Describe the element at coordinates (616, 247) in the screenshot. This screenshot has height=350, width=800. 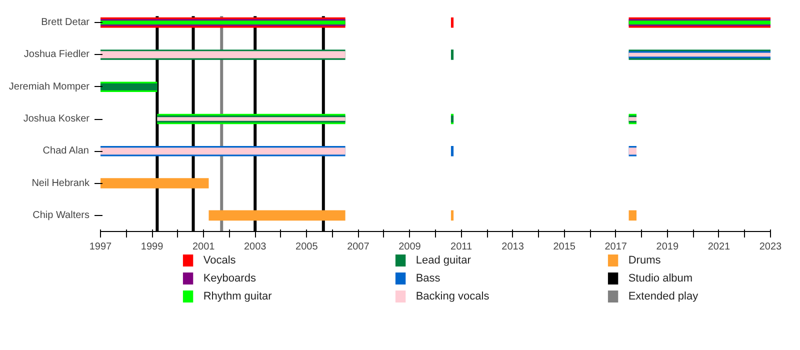
I see `x-tick-label: 2017` at that location.